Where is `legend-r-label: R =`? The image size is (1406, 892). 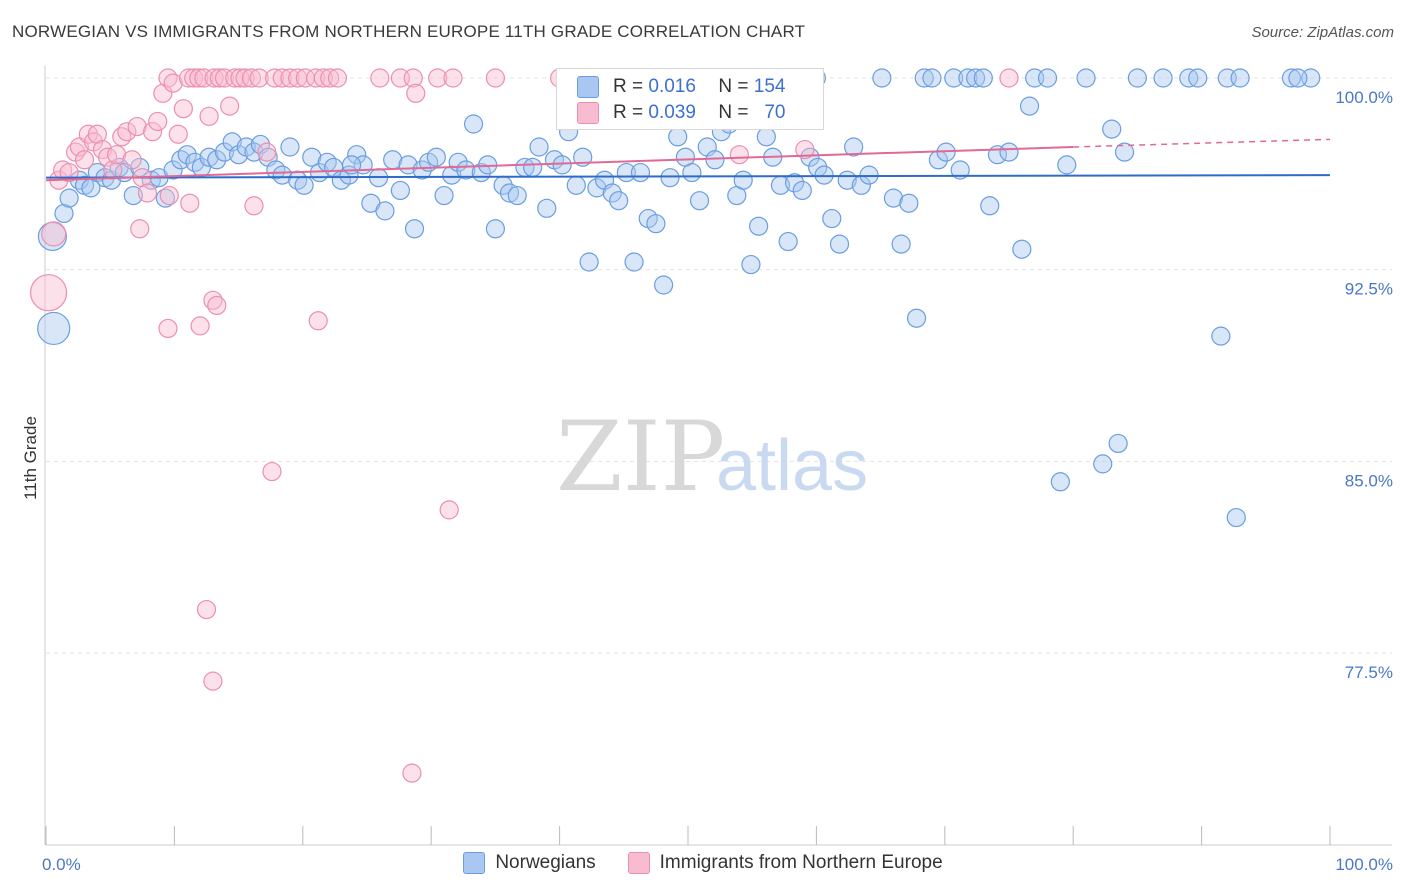 legend-r-label: R = is located at coordinates (628, 86).